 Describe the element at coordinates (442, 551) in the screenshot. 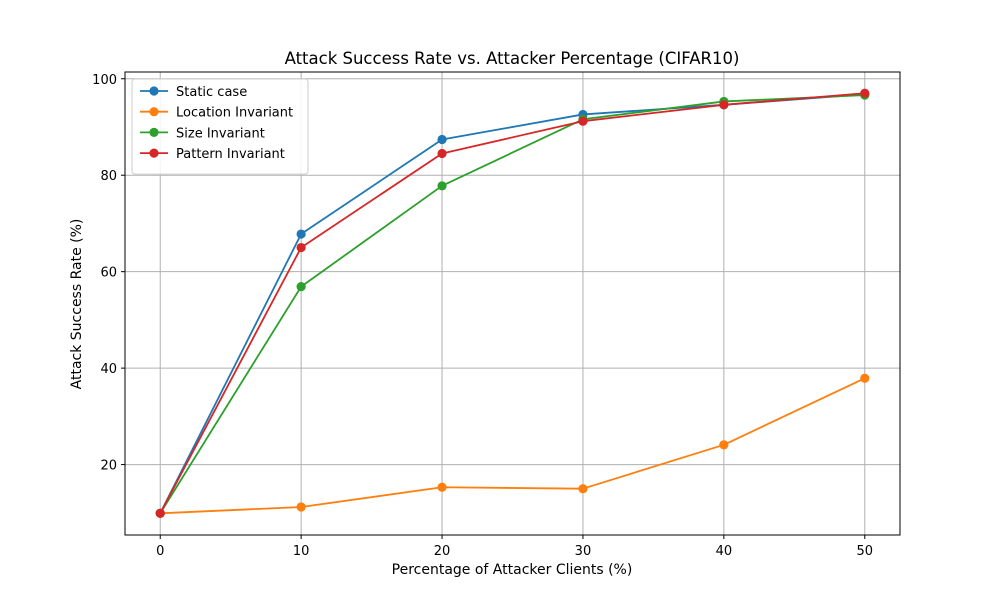

I see `x-tick-label: 20` at that location.